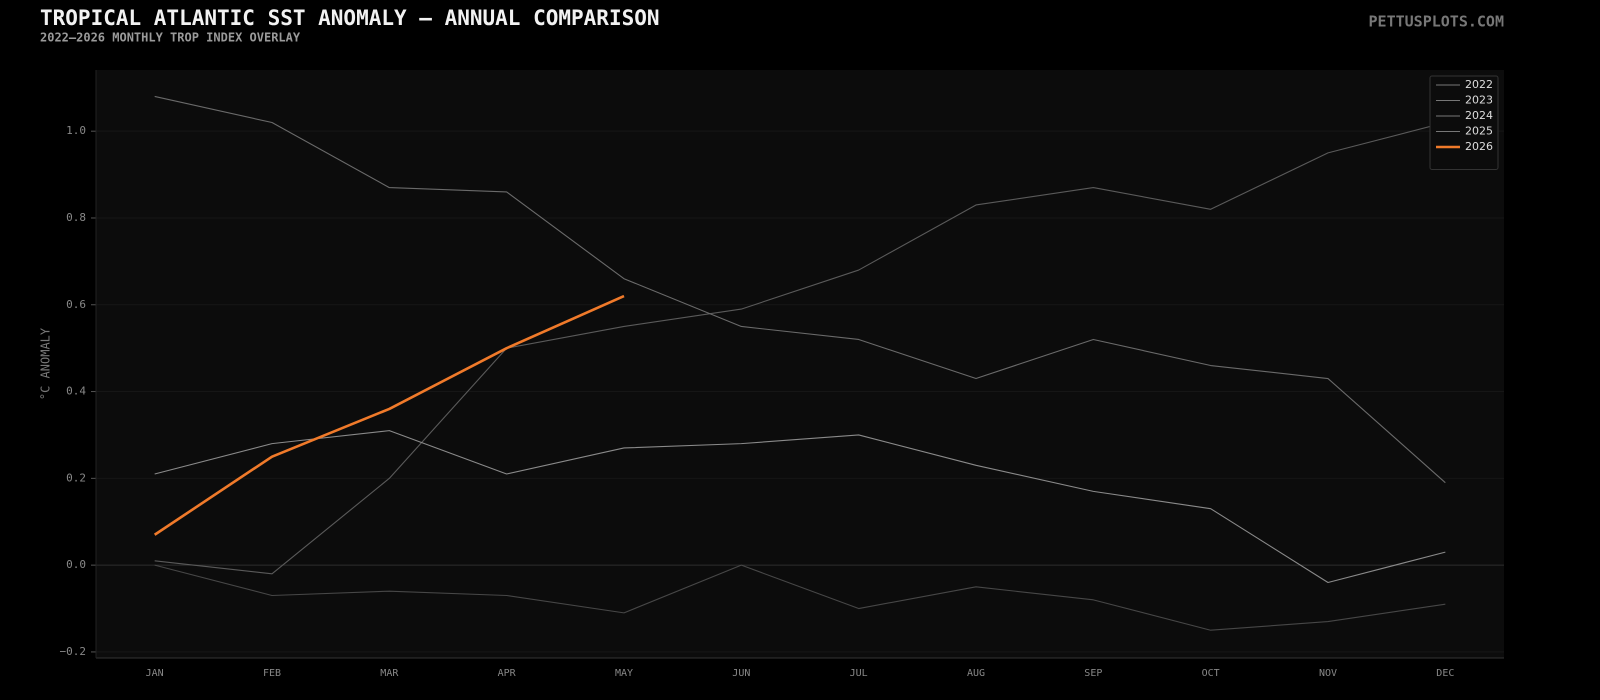 This screenshot has height=700, width=1600. What do you see at coordinates (624, 673) in the screenshot?
I see `x-tick-label: MAY` at bounding box center [624, 673].